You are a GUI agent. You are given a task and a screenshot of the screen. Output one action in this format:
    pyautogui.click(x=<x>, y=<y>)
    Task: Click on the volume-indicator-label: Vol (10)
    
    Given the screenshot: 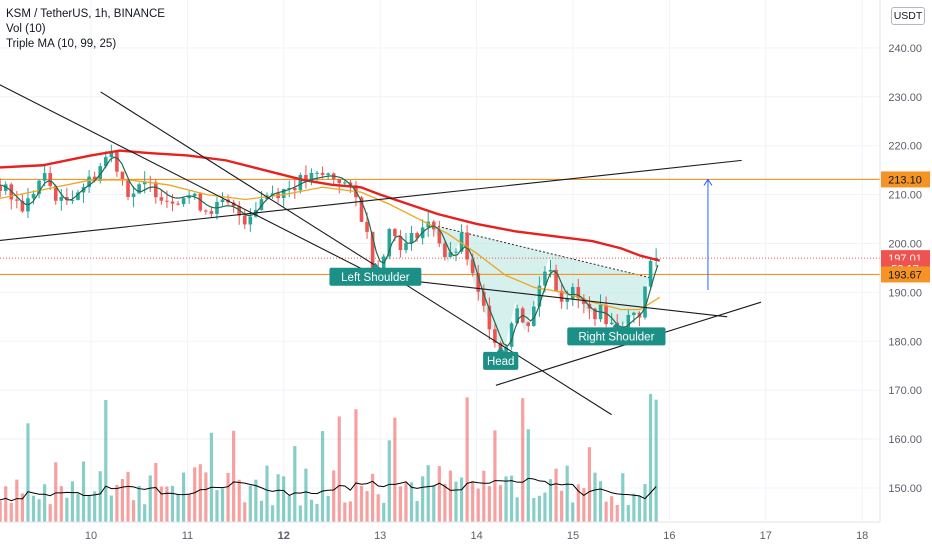 What is the action you would take?
    pyautogui.click(x=26, y=29)
    